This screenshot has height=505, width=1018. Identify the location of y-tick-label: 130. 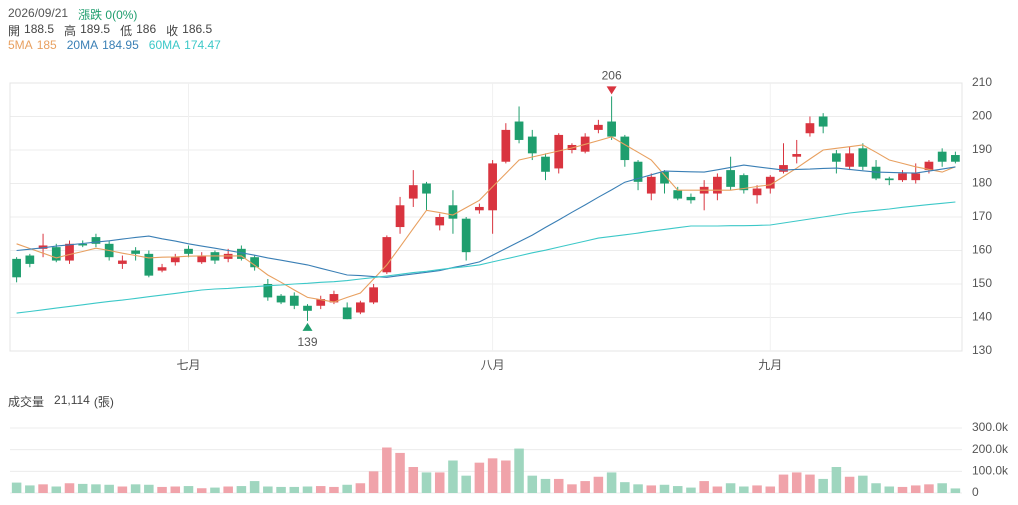
(982, 350).